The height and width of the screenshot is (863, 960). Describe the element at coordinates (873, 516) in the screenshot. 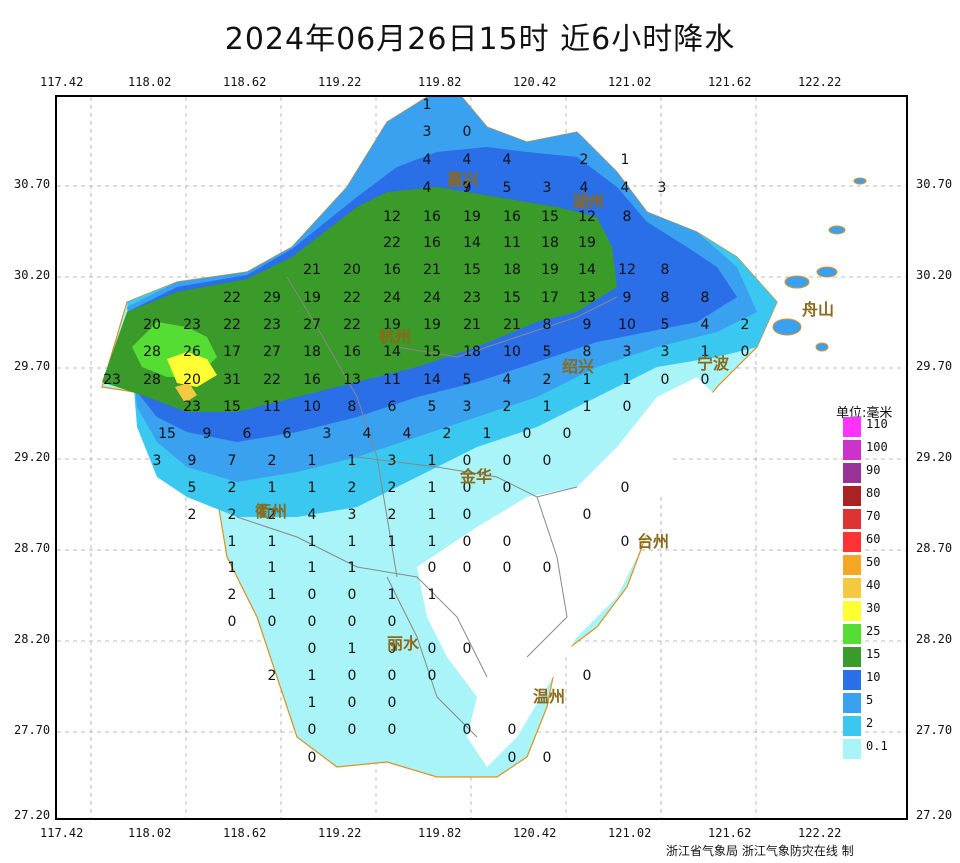

I see `legend-label: 70` at that location.